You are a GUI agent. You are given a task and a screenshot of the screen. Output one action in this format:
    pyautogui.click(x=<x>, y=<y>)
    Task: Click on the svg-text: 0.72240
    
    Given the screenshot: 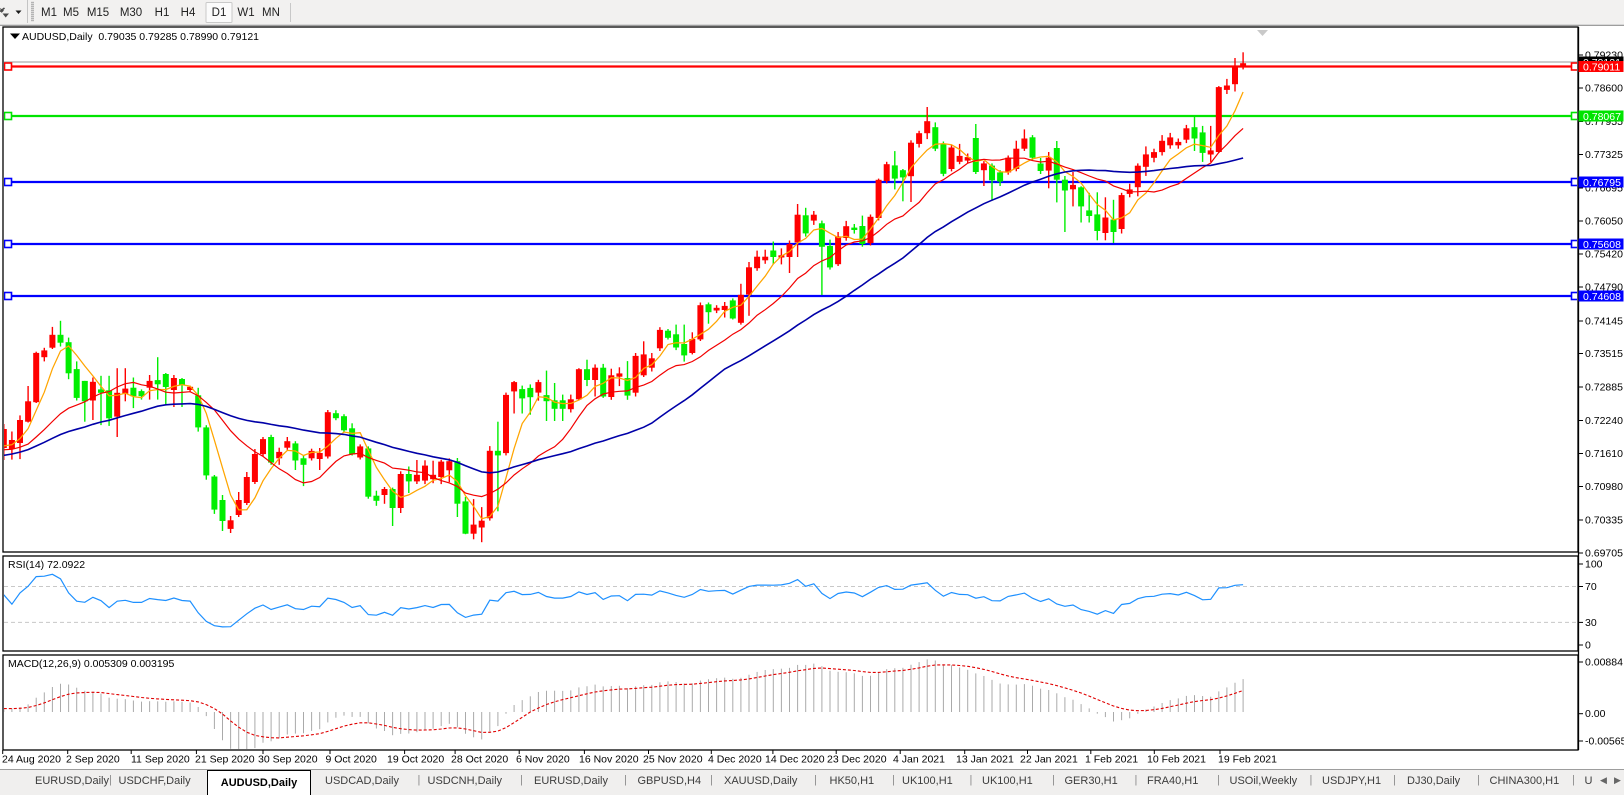 What is the action you would take?
    pyautogui.click(x=1604, y=421)
    